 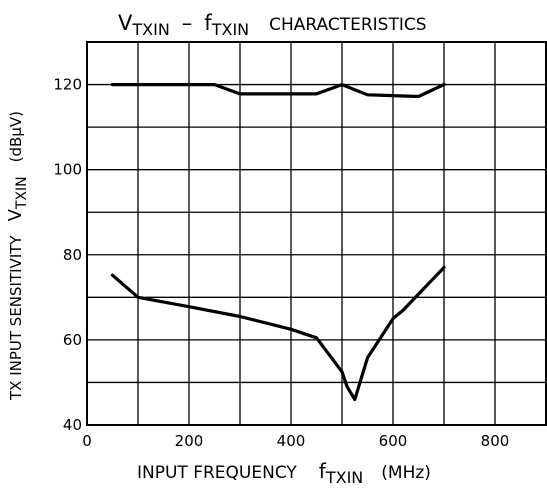 I want to click on y-axis-label: TX INPUT SENSITIVITYVTXIN(dBμV), so click(x=17, y=256).